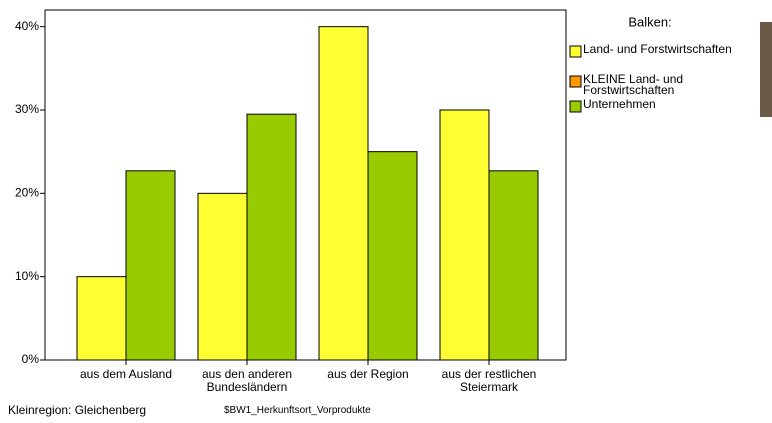  Describe the element at coordinates (247, 380) in the screenshot. I see `x-tick-label: aus den anderen Bundesländern` at that location.